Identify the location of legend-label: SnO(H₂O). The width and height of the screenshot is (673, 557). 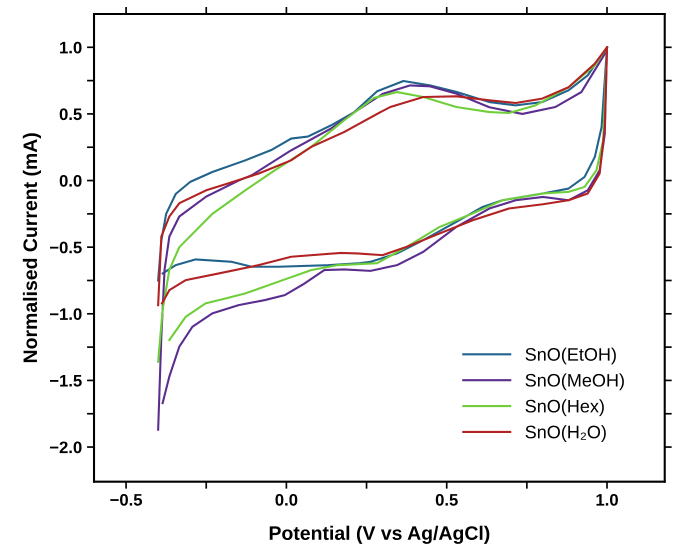
(566, 433).